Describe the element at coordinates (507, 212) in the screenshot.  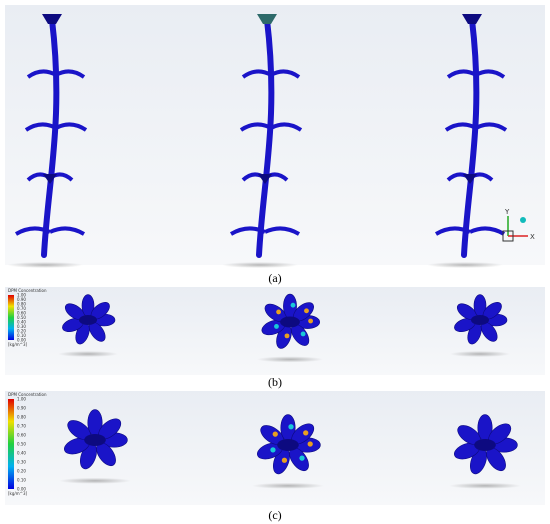
I see `triad-label: Y` at that location.